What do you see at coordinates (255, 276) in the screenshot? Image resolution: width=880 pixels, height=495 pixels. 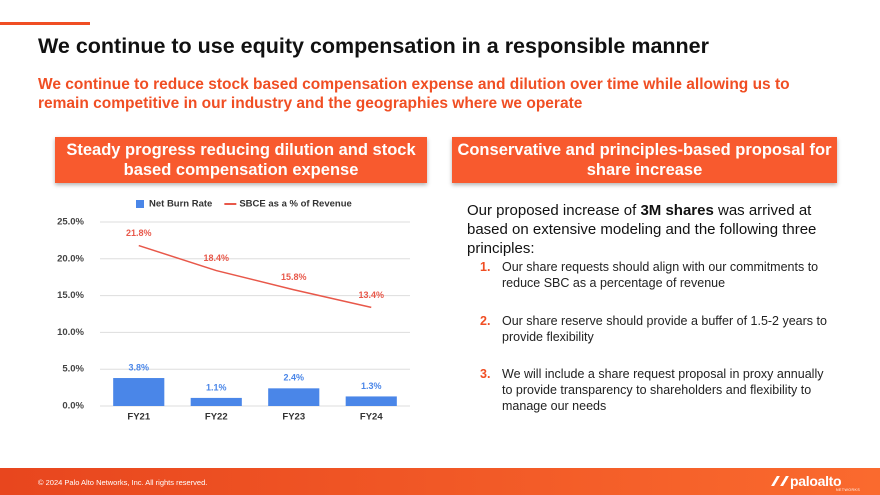 I see `line` at bounding box center [255, 276].